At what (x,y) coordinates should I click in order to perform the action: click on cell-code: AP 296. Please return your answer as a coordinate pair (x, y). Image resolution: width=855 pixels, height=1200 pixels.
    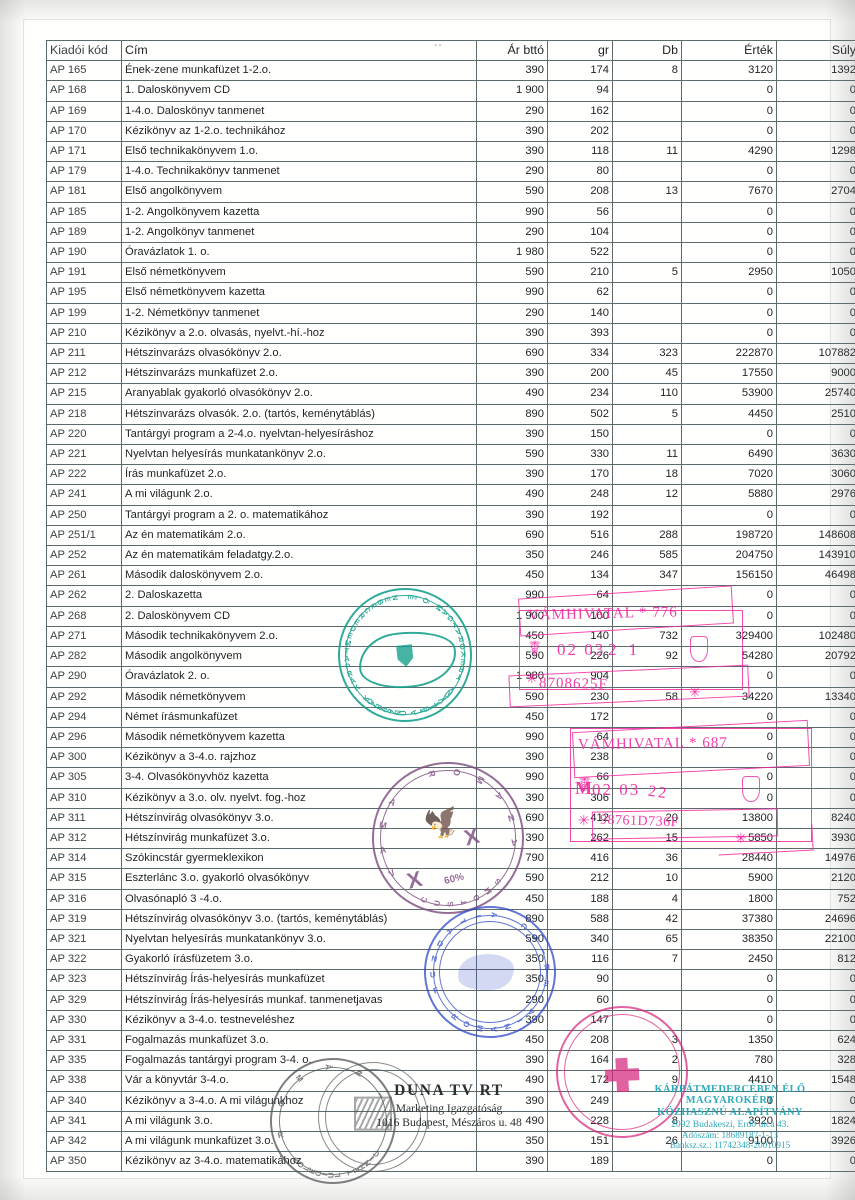
    Looking at the image, I should click on (84, 737).